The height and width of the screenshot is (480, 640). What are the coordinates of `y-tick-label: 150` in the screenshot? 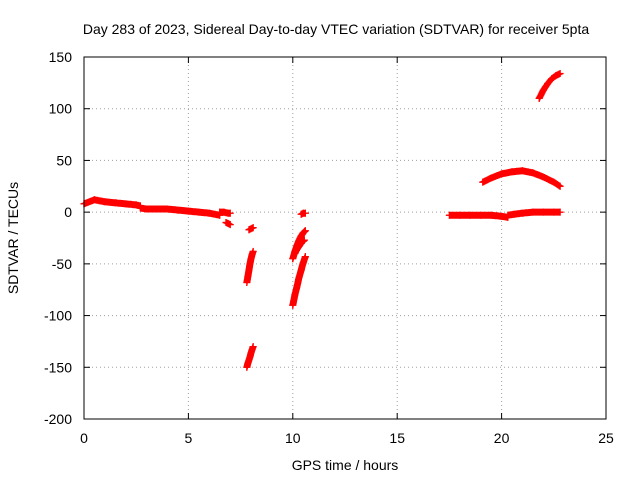 It's located at (61, 57).